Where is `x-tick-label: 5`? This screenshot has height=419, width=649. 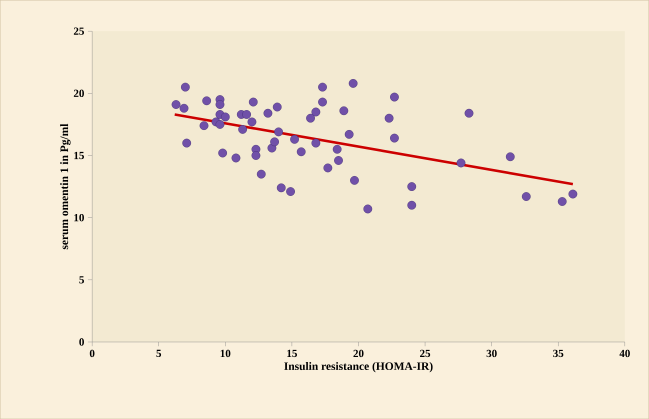 x-tick-label: 5 is located at coordinates (159, 353).